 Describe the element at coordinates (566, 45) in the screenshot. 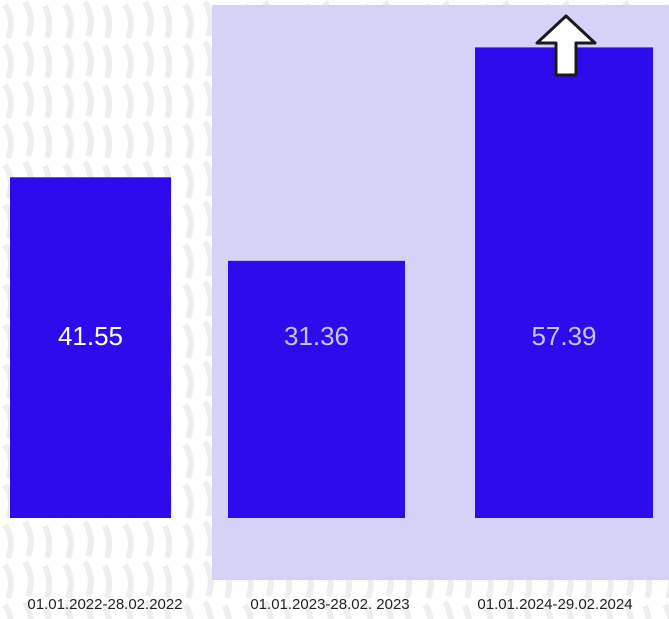

I see `up-arrow-icon` at that location.